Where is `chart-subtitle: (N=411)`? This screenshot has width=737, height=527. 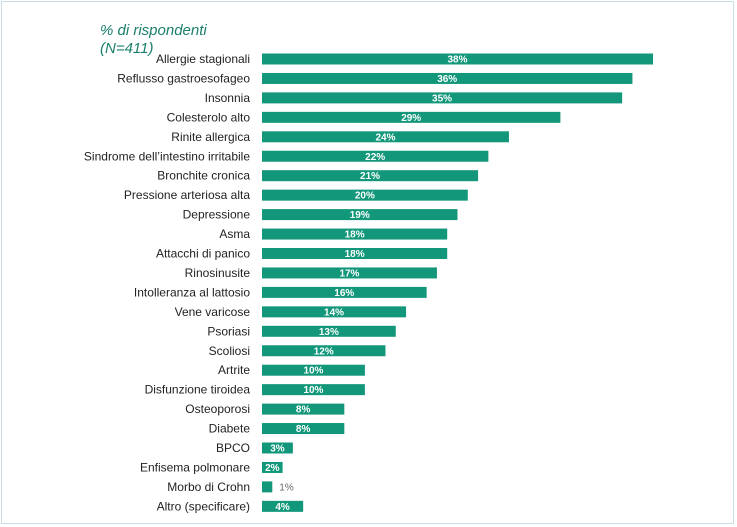
chart-subtitle: (N=411) is located at coordinates (127, 48).